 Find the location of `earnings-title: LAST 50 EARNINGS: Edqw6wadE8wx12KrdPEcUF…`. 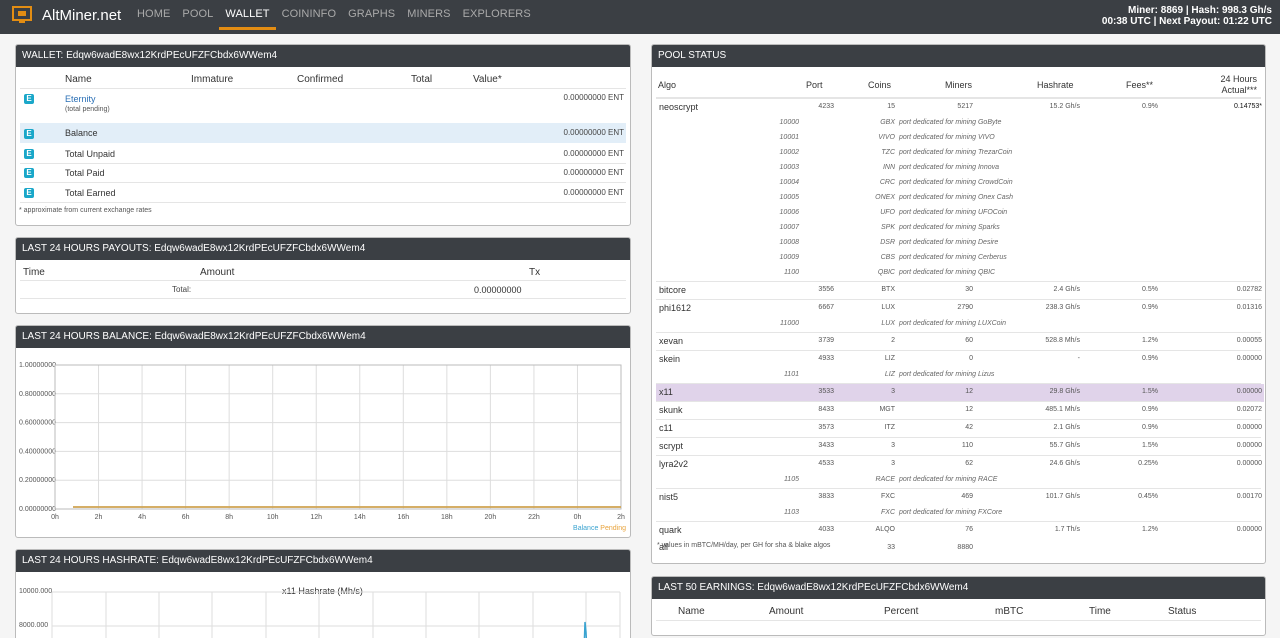

earnings-title: LAST 50 EARNINGS: Edqw6wadE8wx12KrdPEcUF… is located at coordinates (958, 588).